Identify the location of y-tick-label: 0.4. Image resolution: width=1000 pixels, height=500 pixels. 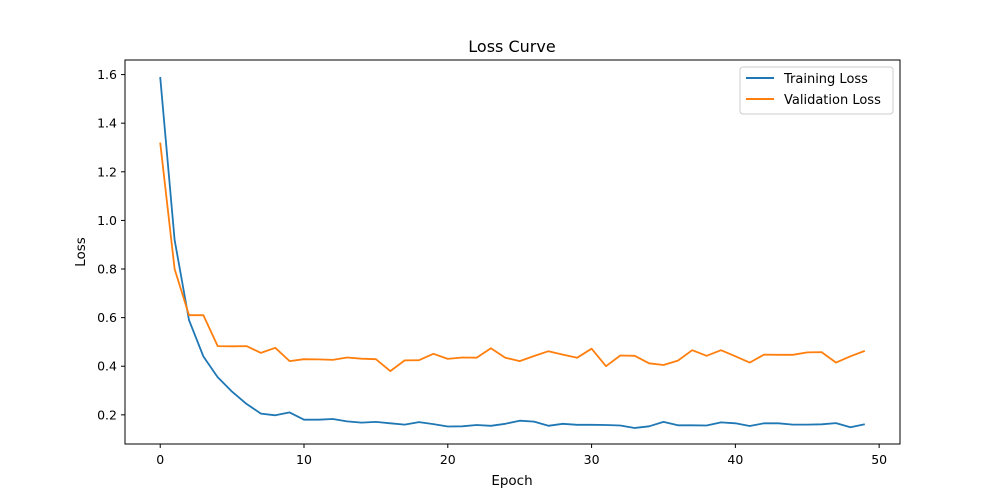
(107, 366).